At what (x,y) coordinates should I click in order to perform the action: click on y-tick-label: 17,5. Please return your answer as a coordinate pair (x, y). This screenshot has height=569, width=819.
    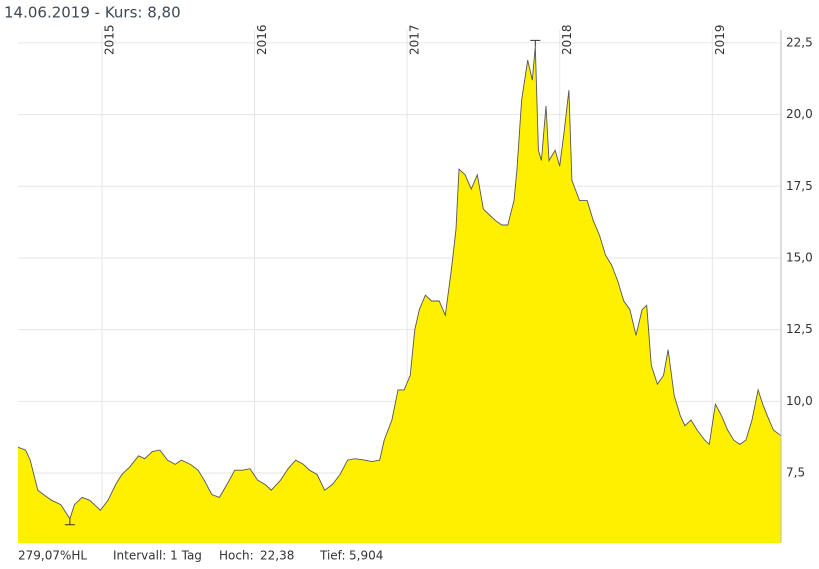
    Looking at the image, I should click on (799, 186).